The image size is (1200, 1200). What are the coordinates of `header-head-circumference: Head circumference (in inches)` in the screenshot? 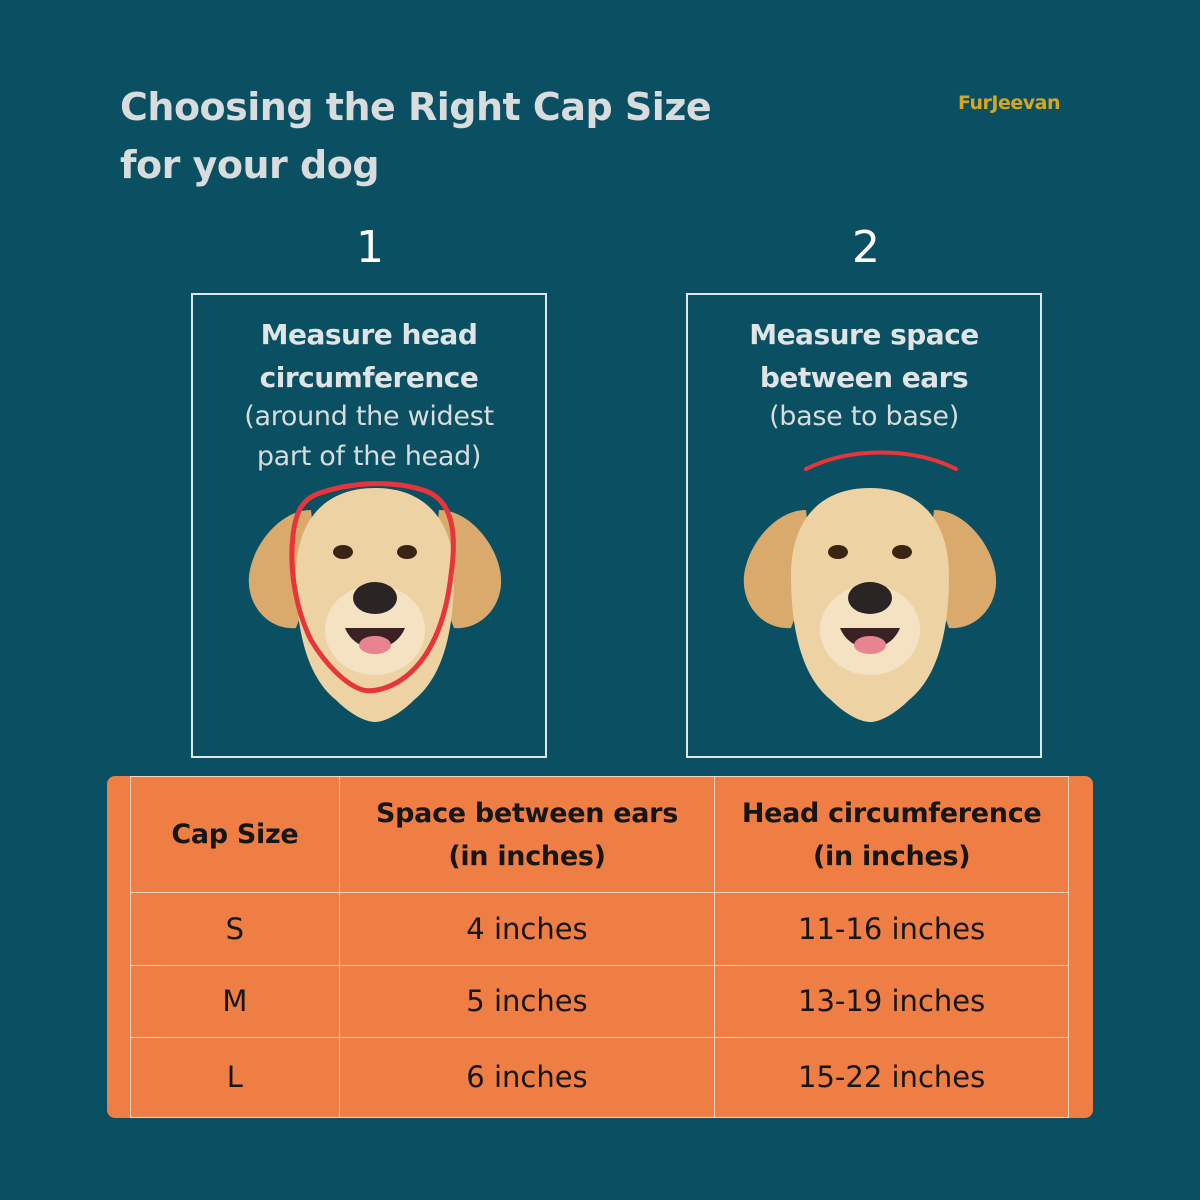 It's located at (891, 834).